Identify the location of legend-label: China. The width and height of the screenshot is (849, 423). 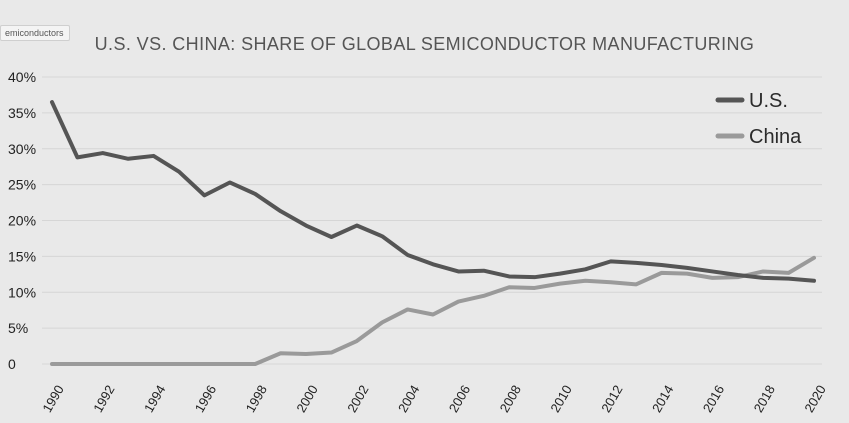
(775, 137).